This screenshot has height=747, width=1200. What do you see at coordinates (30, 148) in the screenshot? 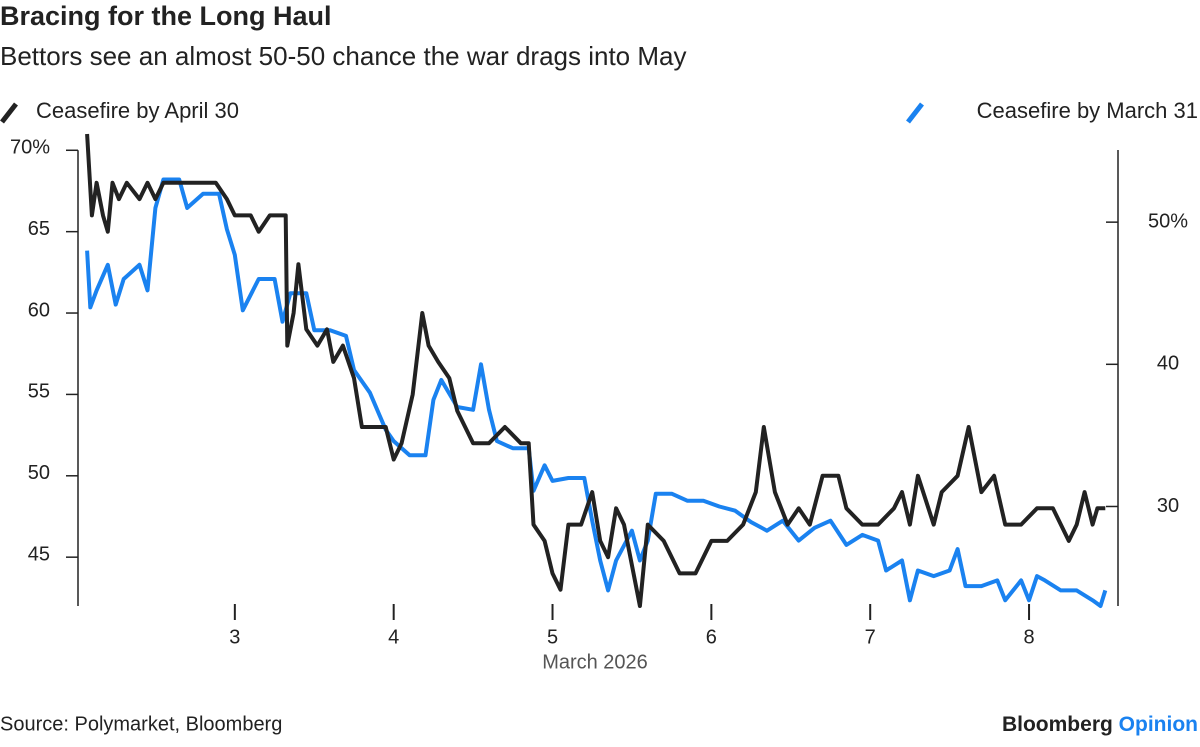
I see `y-tick-label: 70%` at bounding box center [30, 148].